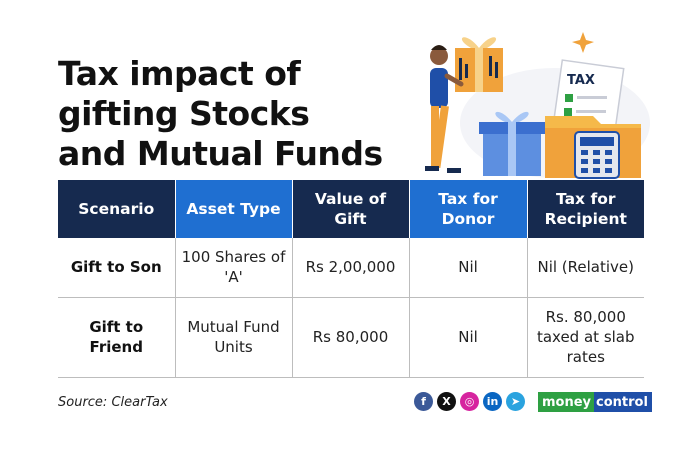 The height and width of the screenshot is (459, 700). I want to click on column-header-scenario: Scenario, so click(116, 209).